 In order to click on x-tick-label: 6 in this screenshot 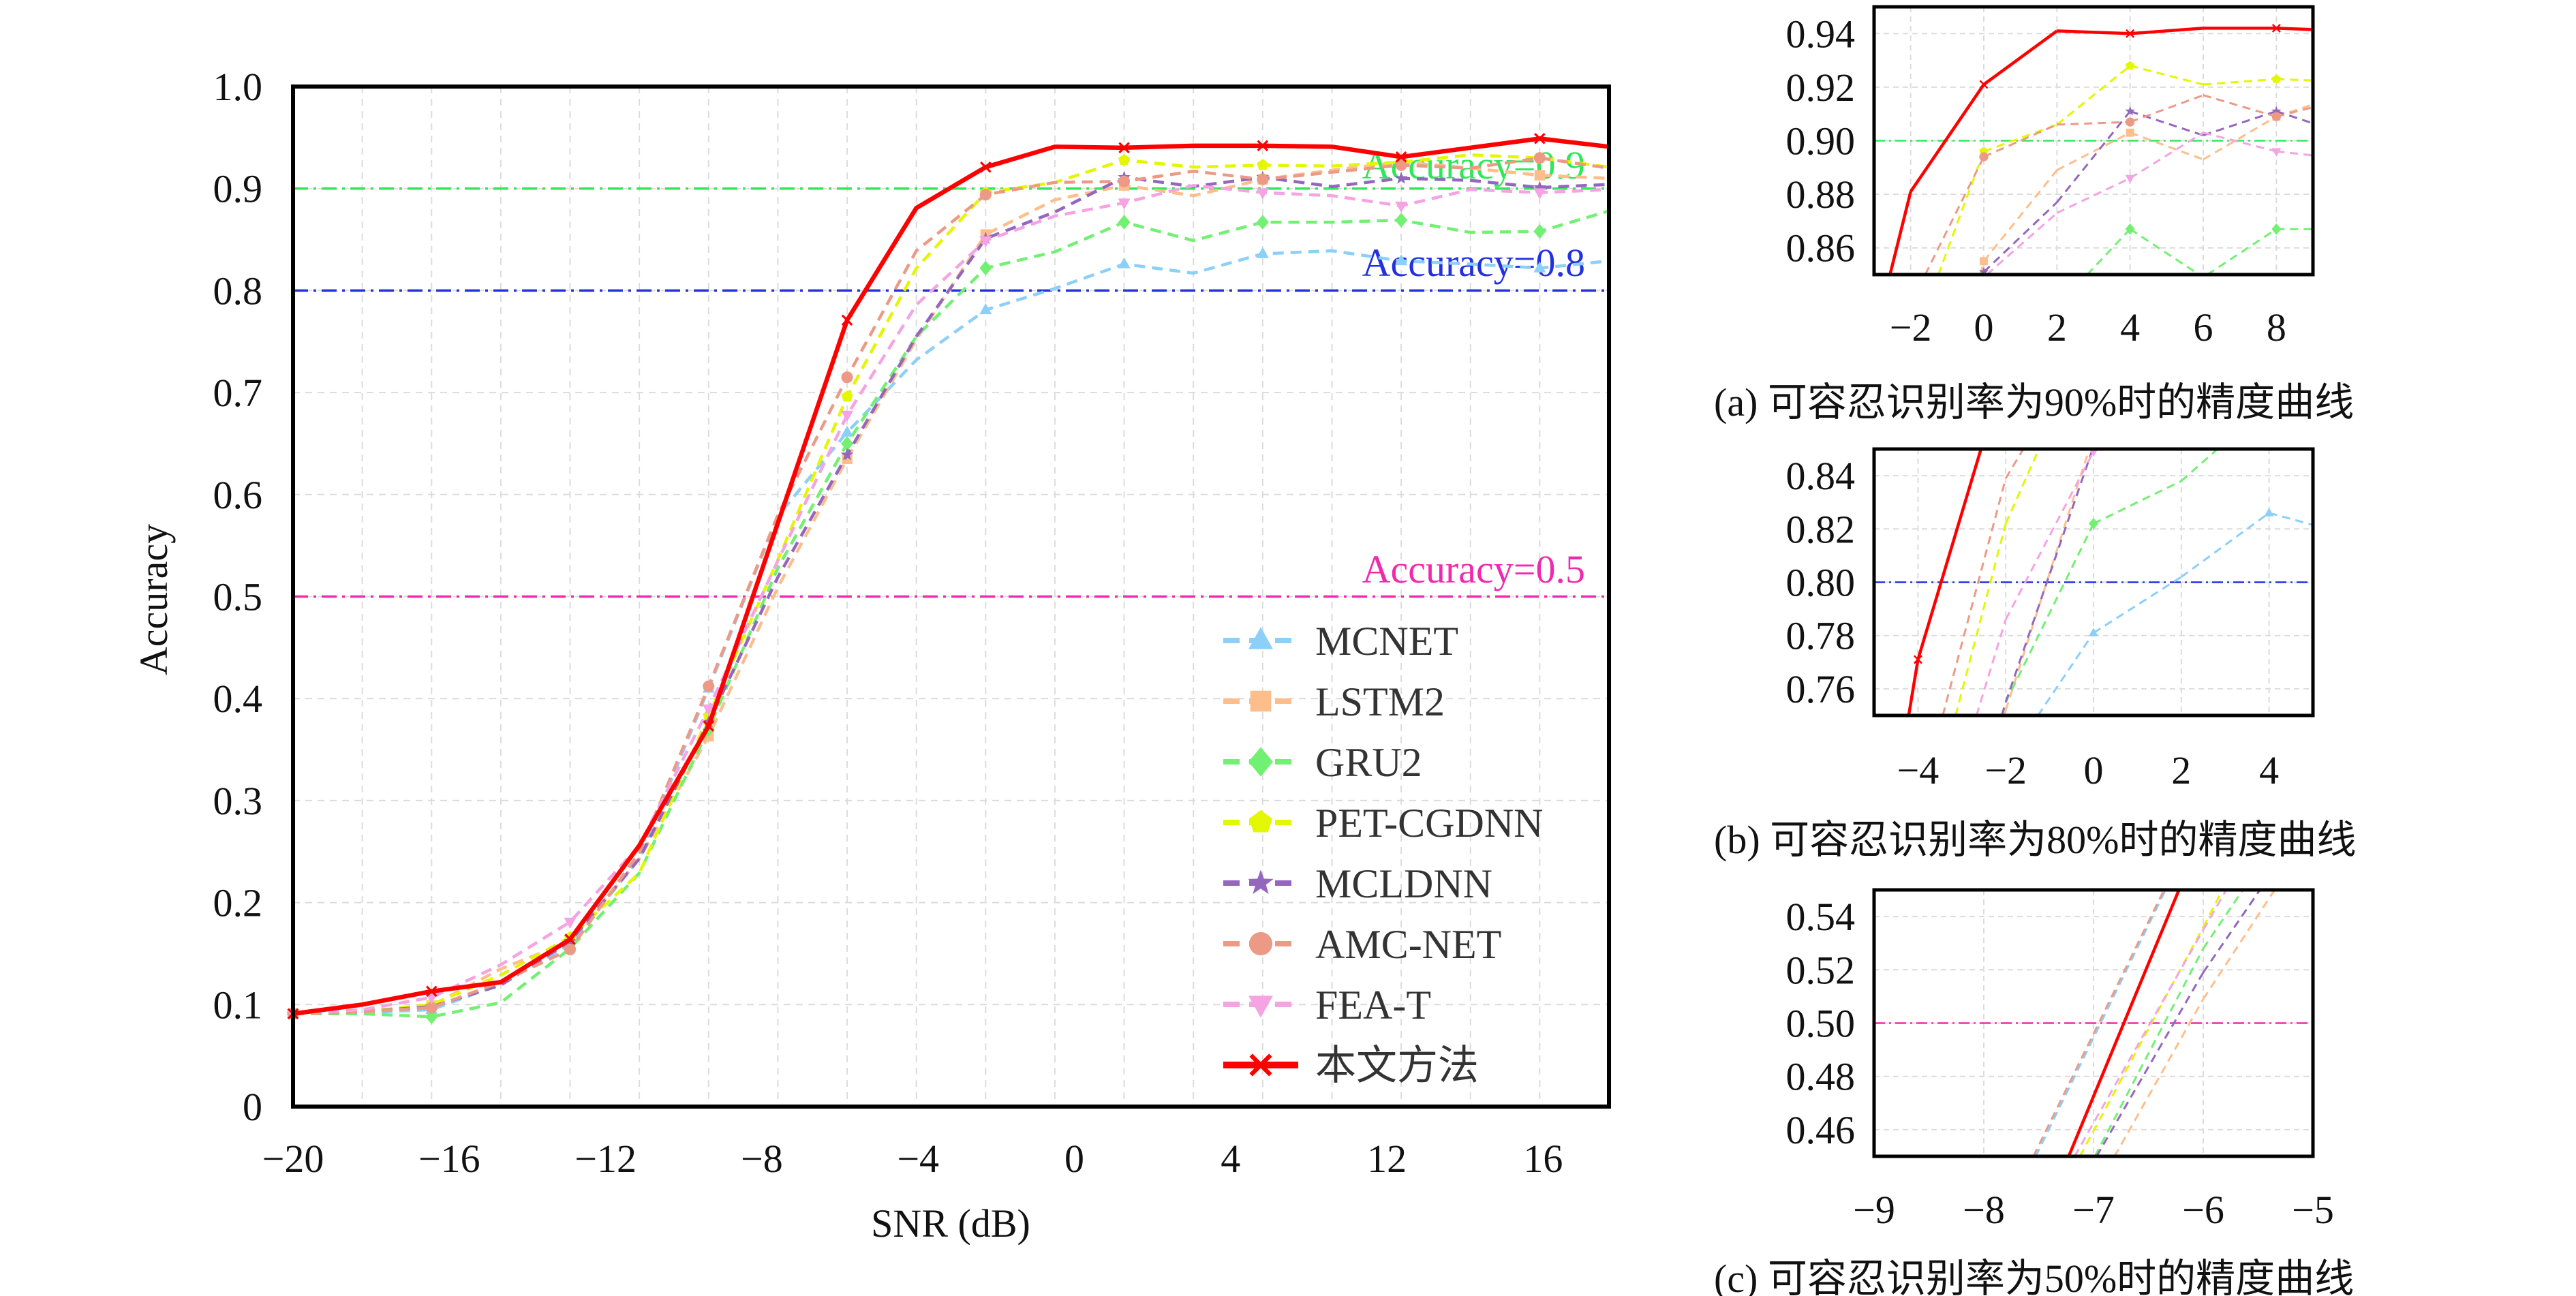, I will do `click(2203, 327)`.